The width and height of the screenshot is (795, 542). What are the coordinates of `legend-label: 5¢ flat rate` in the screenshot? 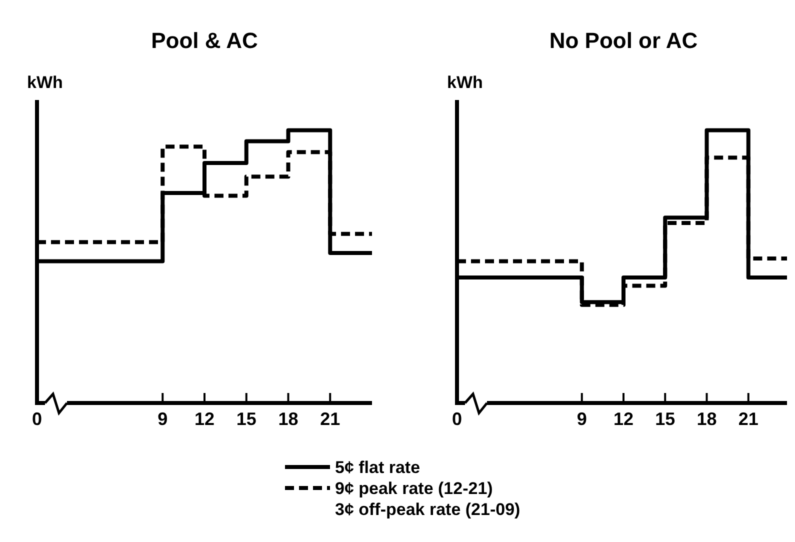 It's located at (377, 467).